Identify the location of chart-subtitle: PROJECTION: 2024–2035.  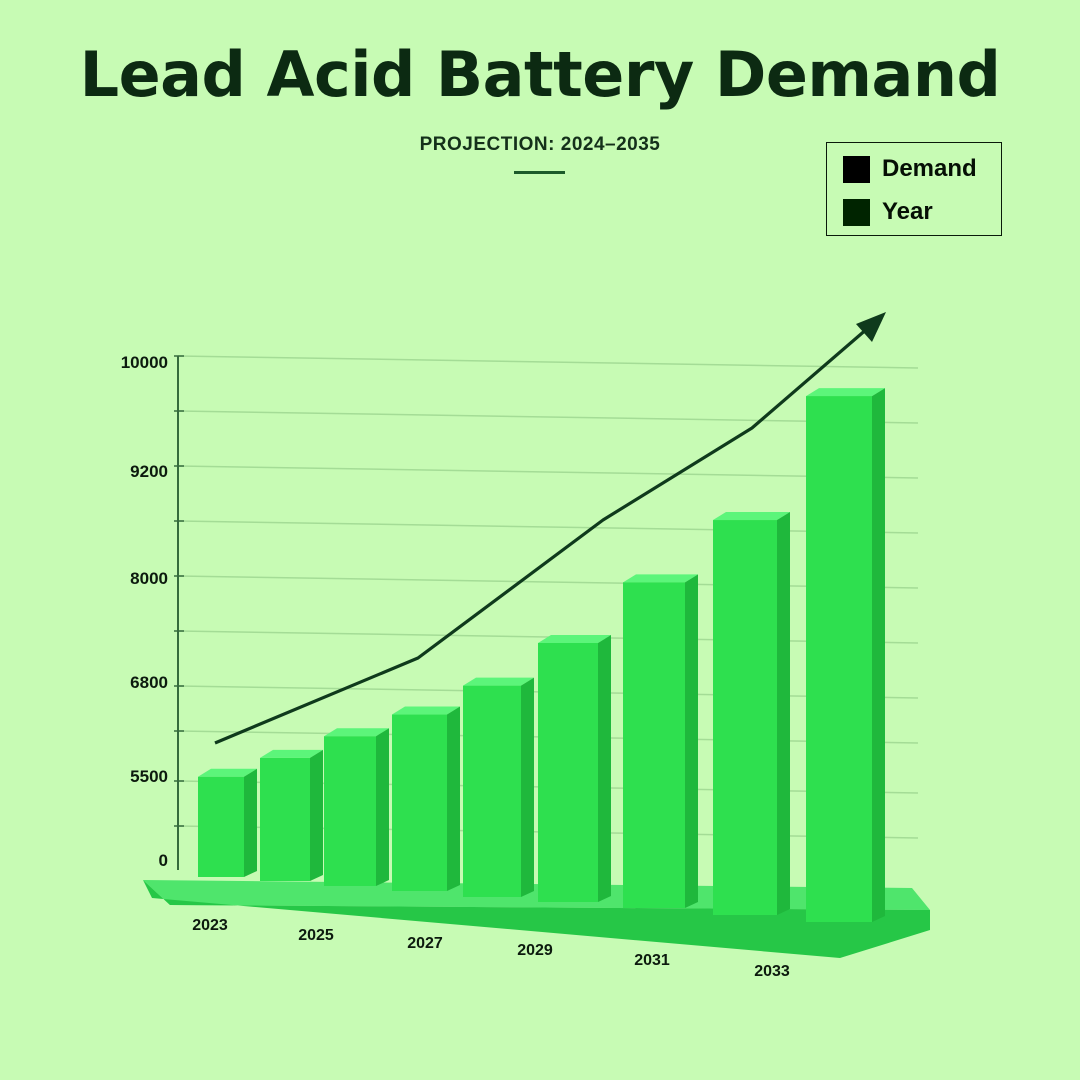
(540, 144).